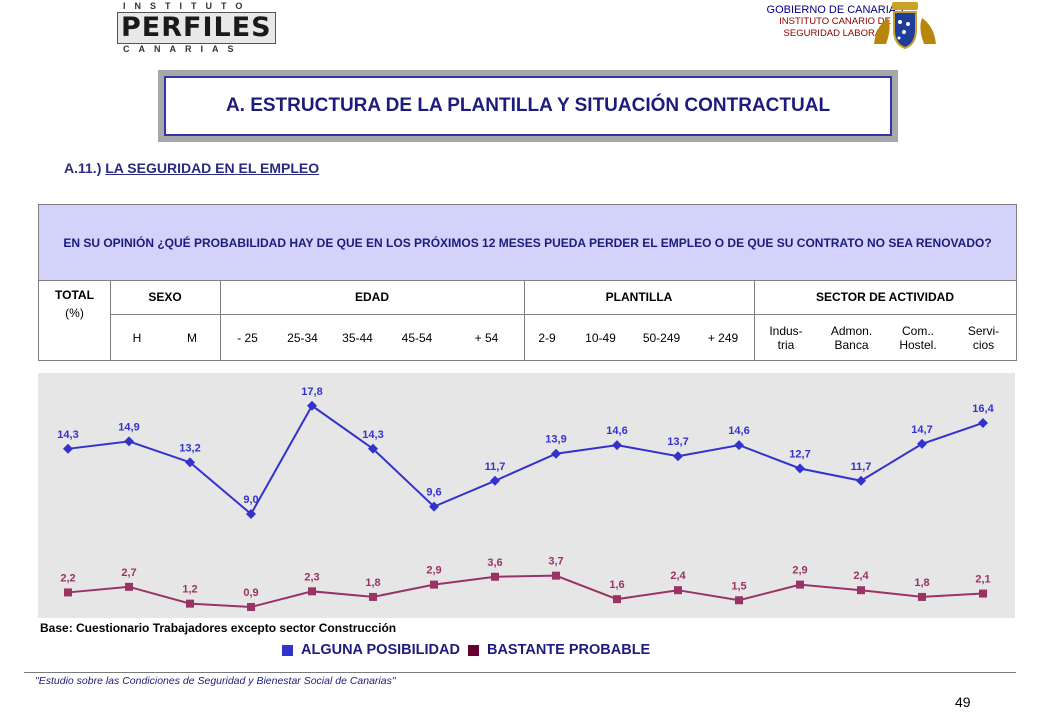  I want to click on data-label: 9,0, so click(250, 500).